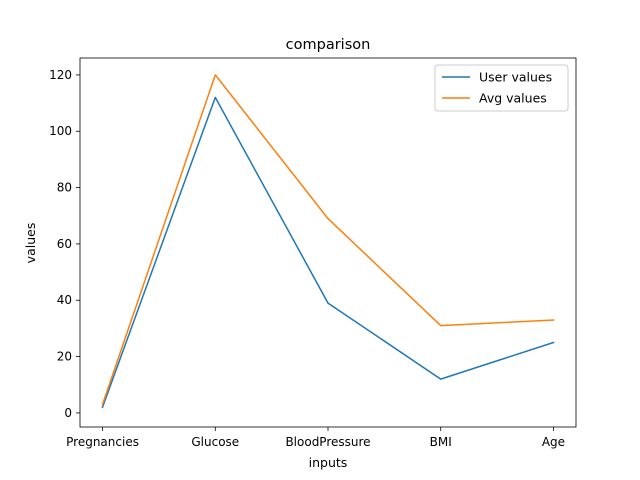  I want to click on x-axis-label: inputs, so click(328, 462).